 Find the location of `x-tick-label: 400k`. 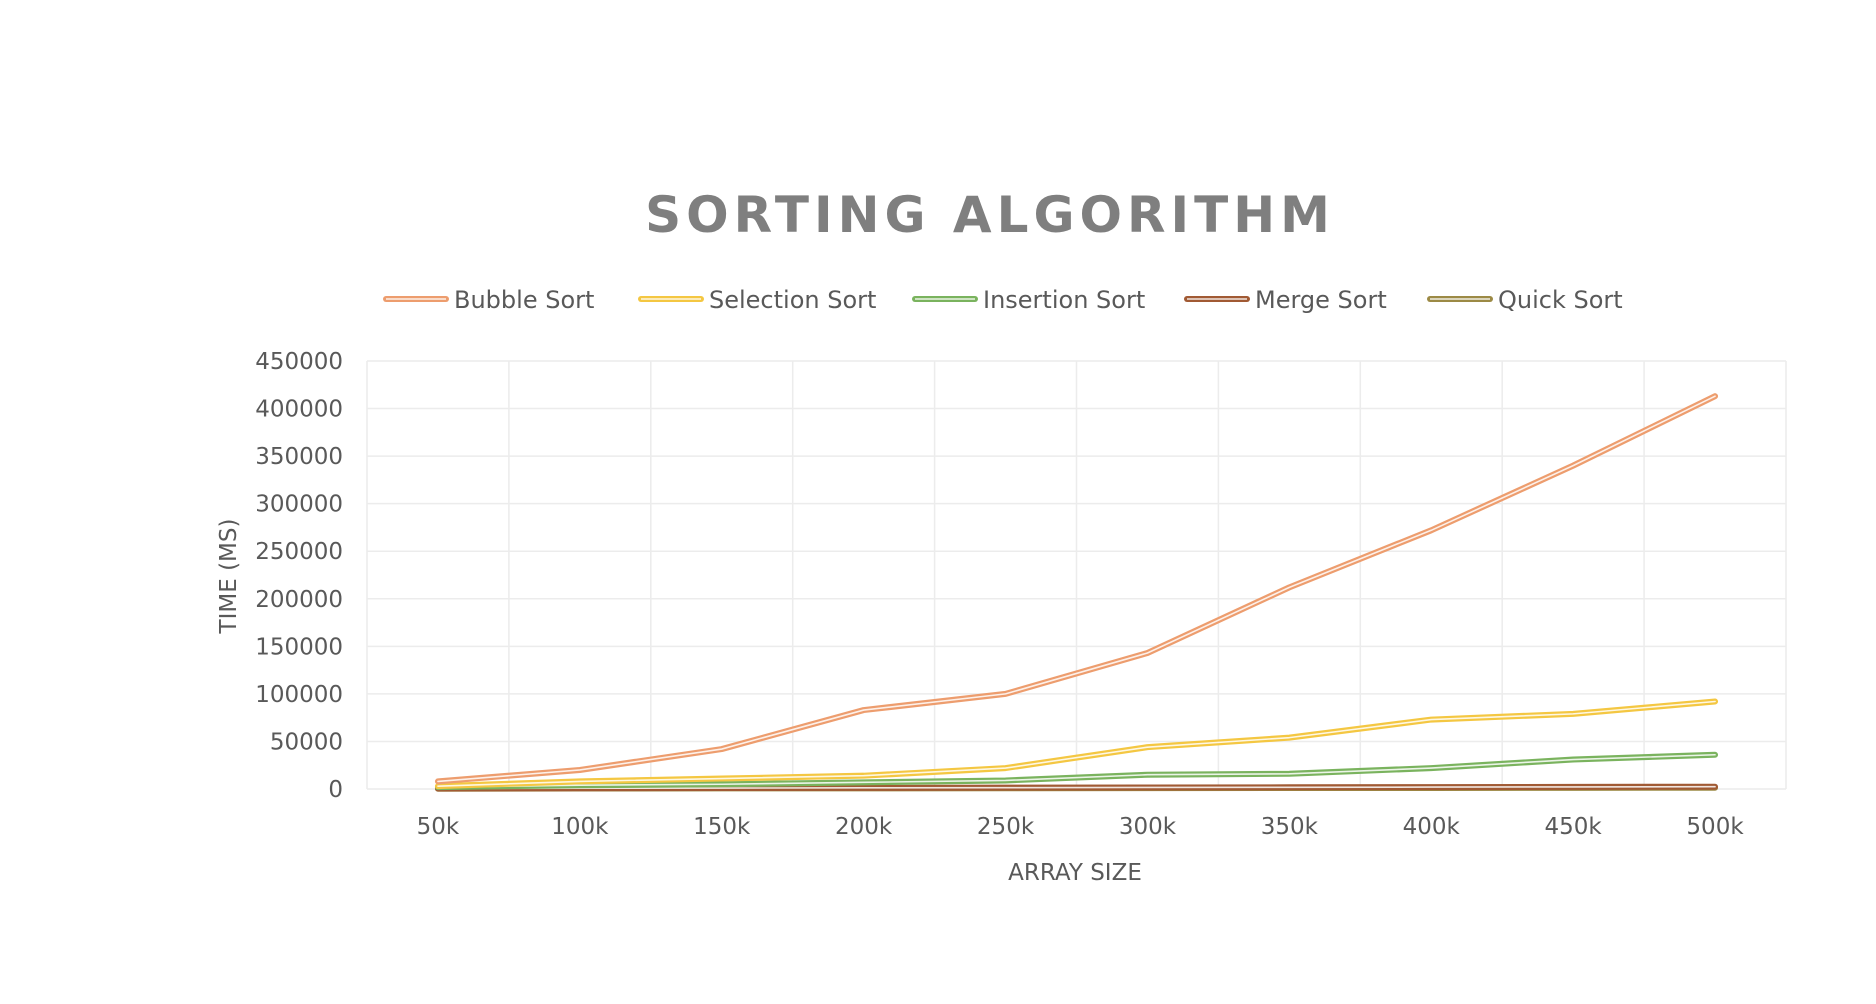

x-tick-label: 400k is located at coordinates (1432, 827).